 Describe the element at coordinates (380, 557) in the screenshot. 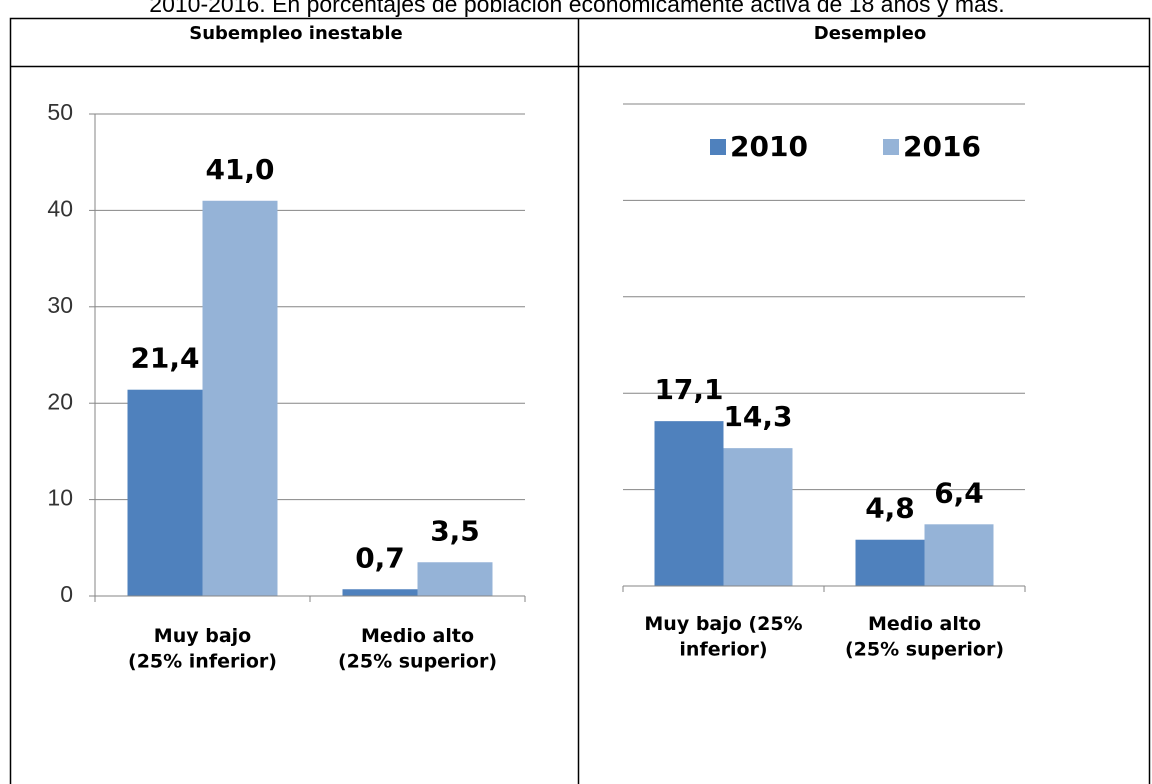

I see `data-label: 0,7` at that location.